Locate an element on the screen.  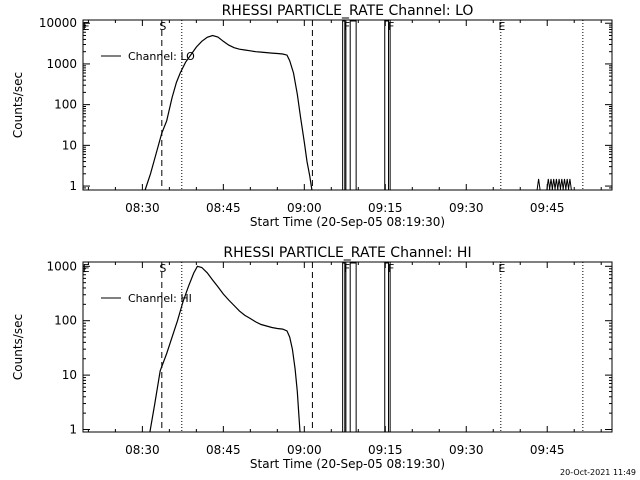
chart-title: RHESSI PARTICLE_RATE Channel: LO is located at coordinates (348, 11).